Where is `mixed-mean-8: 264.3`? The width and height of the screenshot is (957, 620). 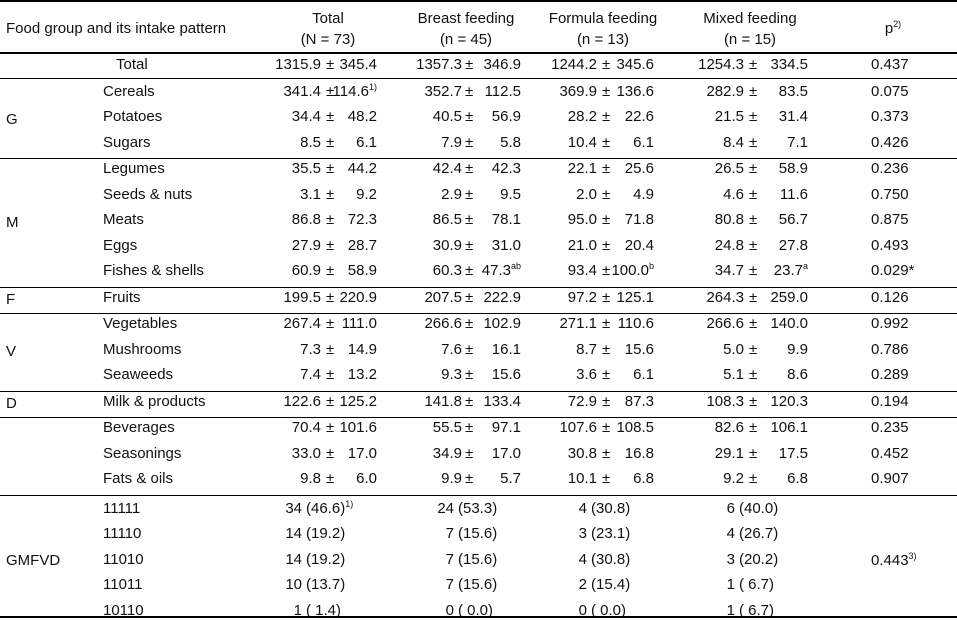
mixed-mean-8: 264.3 is located at coordinates (725, 297).